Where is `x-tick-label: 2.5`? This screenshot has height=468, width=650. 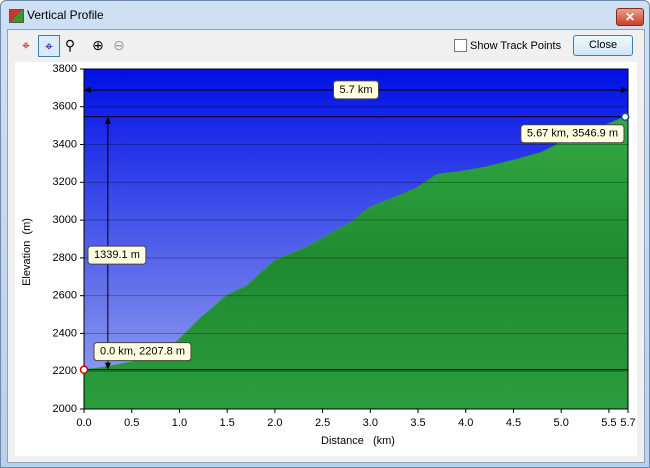 x-tick-label: 2.5 is located at coordinates (322, 423).